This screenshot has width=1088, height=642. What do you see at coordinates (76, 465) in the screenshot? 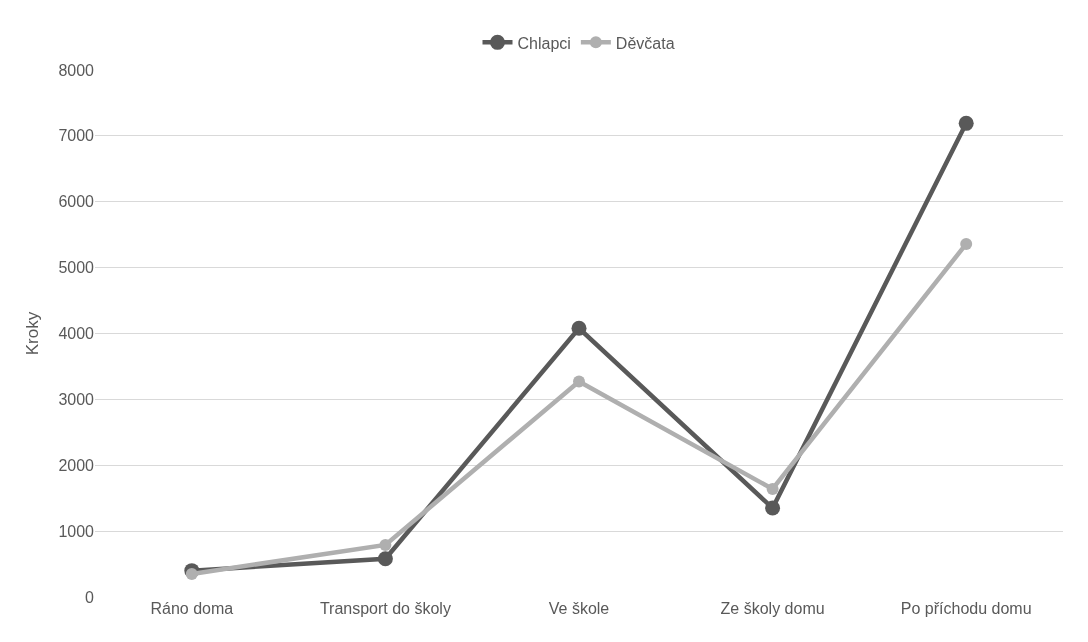
I see `y-tick-label: 2000` at bounding box center [76, 465].